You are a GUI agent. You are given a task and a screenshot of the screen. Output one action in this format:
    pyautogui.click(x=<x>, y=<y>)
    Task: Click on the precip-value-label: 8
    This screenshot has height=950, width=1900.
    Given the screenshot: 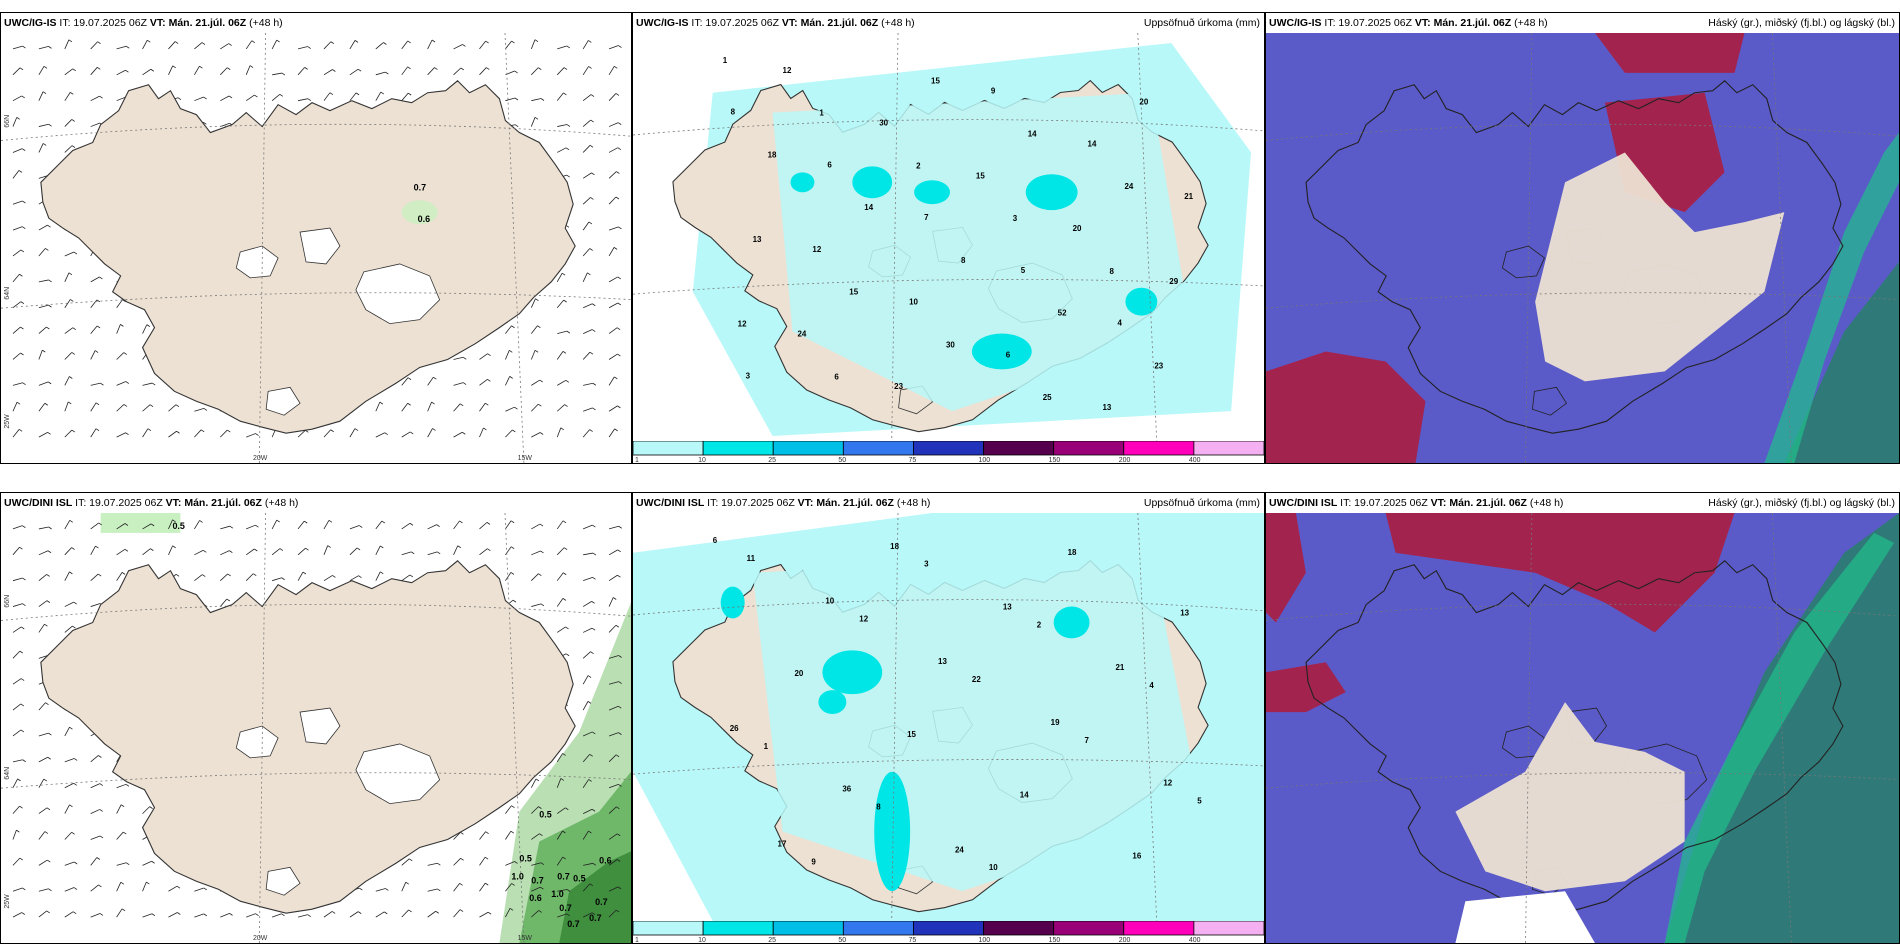 What is the action you would take?
    pyautogui.click(x=1111, y=271)
    